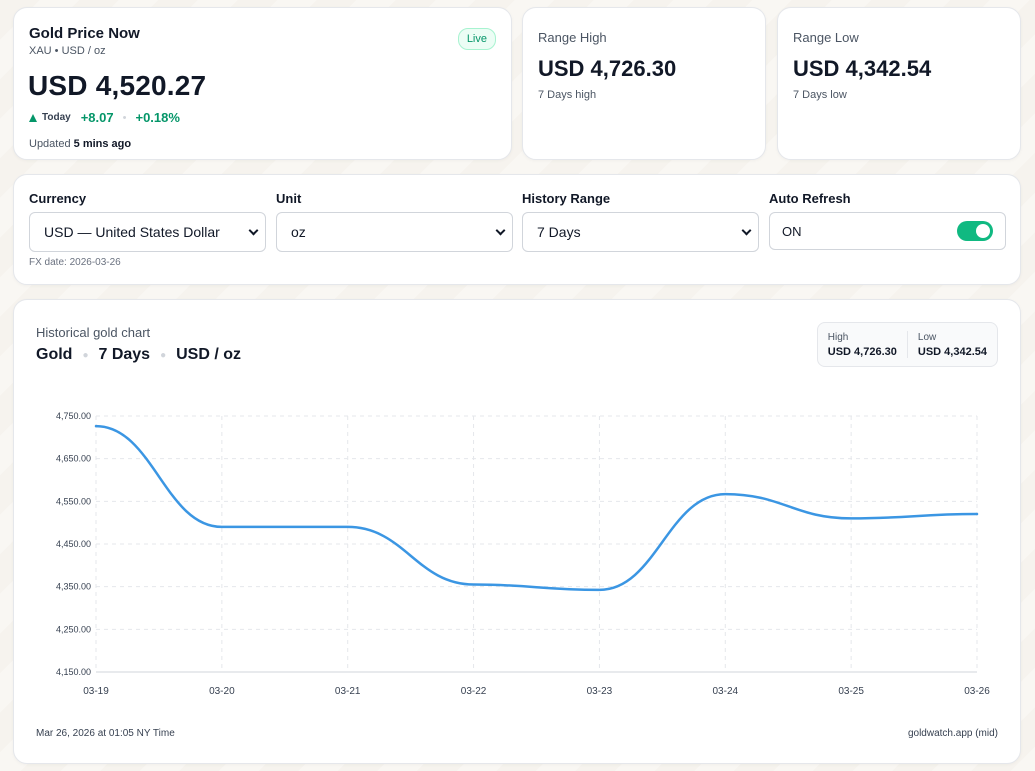 The width and height of the screenshot is (1035, 771). I want to click on range-low-note: 7 Days low, so click(820, 95).